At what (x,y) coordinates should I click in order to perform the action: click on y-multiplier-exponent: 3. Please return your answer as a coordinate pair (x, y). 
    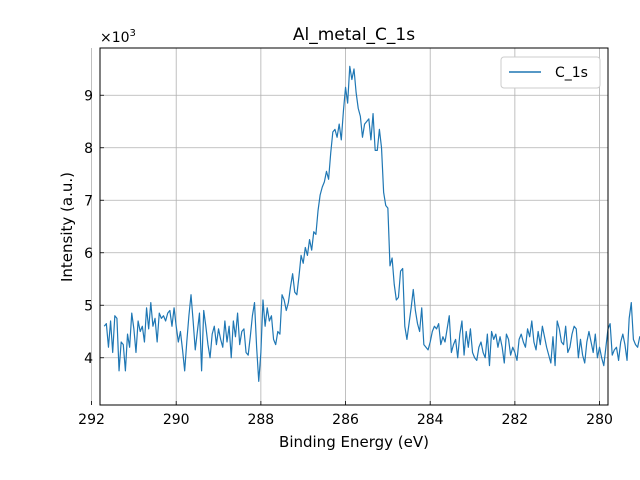
    Looking at the image, I should click on (133, 33).